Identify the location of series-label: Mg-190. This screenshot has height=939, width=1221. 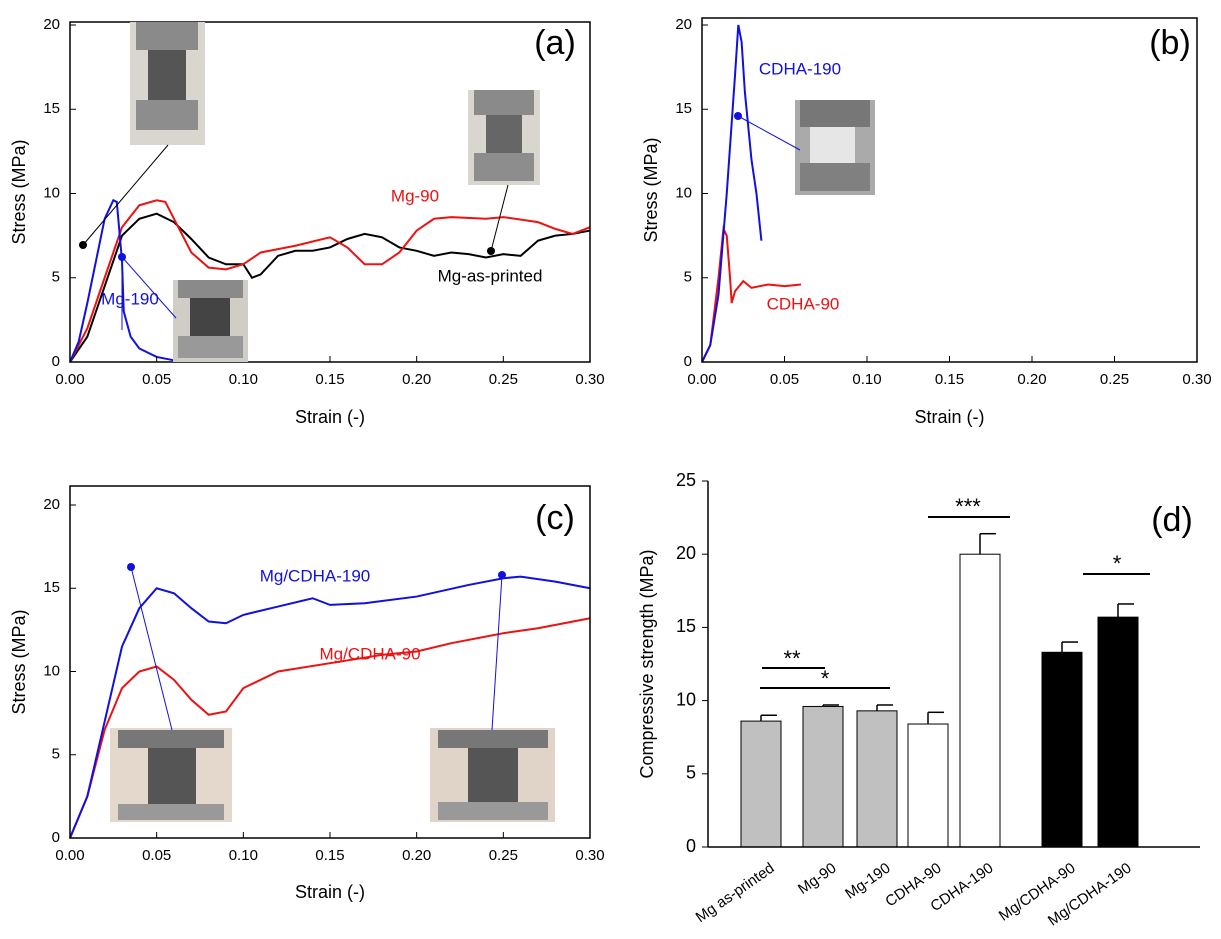
(130, 298).